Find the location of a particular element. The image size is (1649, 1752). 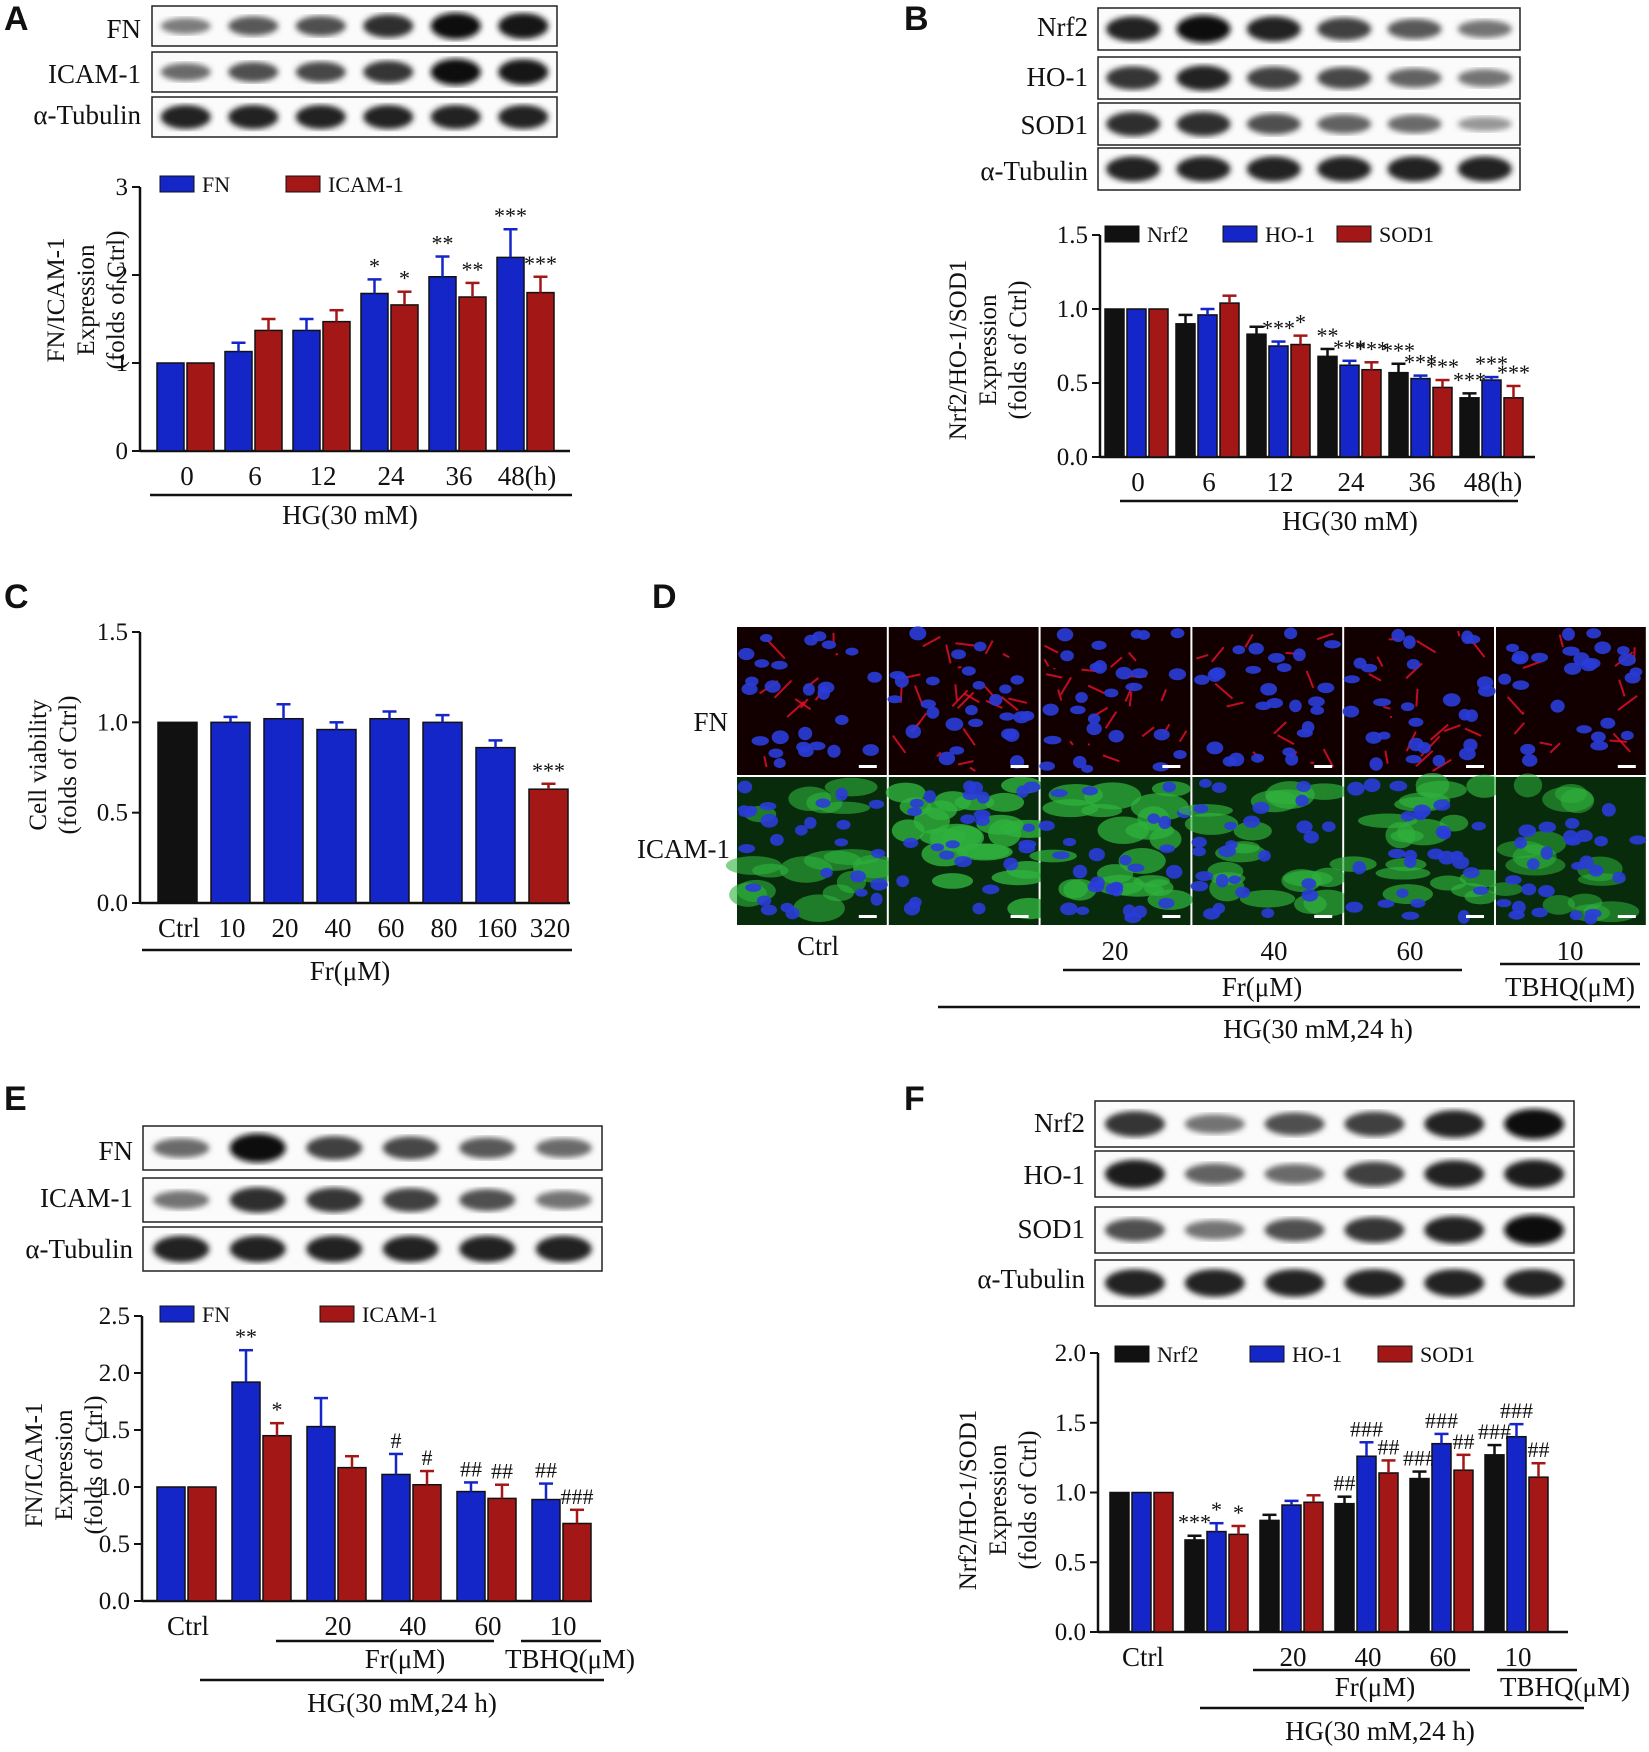

x-tick-label: 20 is located at coordinates (285, 928).